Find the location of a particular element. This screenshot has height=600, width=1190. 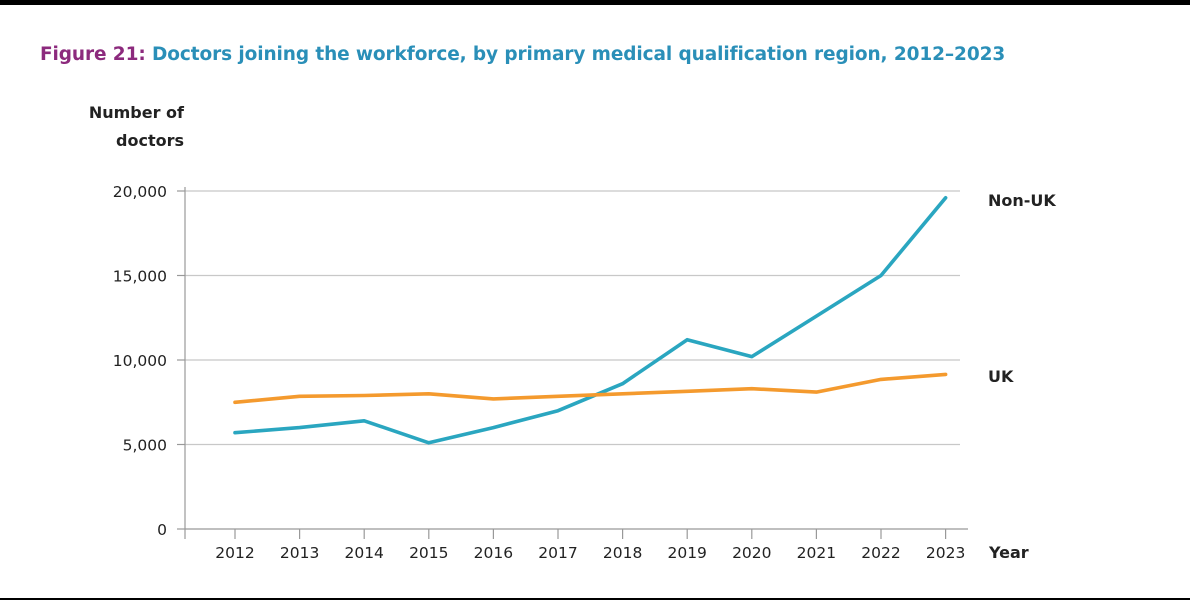

y-tick-label: 10,000 is located at coordinates (140, 361).